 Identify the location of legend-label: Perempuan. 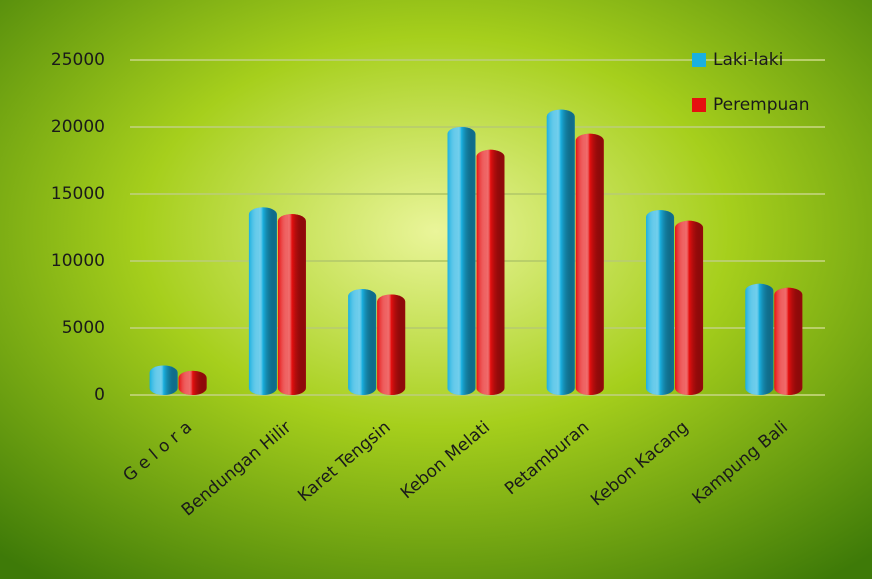
(761, 105).